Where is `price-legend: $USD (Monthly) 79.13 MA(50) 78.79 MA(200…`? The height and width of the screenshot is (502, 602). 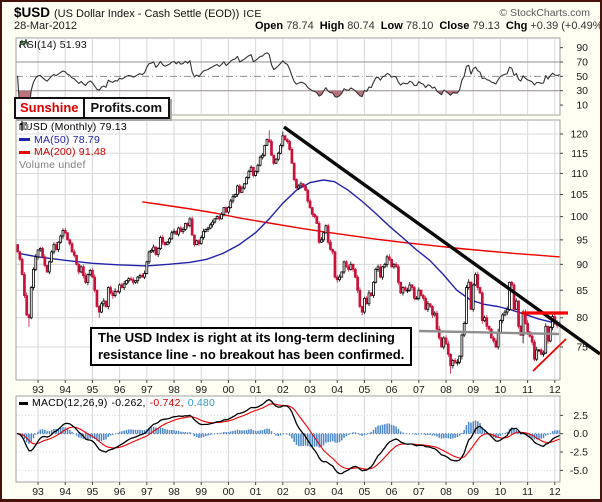 price-legend: $USD (Monthly) 79.13 MA(50) 78.79 MA(200… is located at coordinates (73, 146).